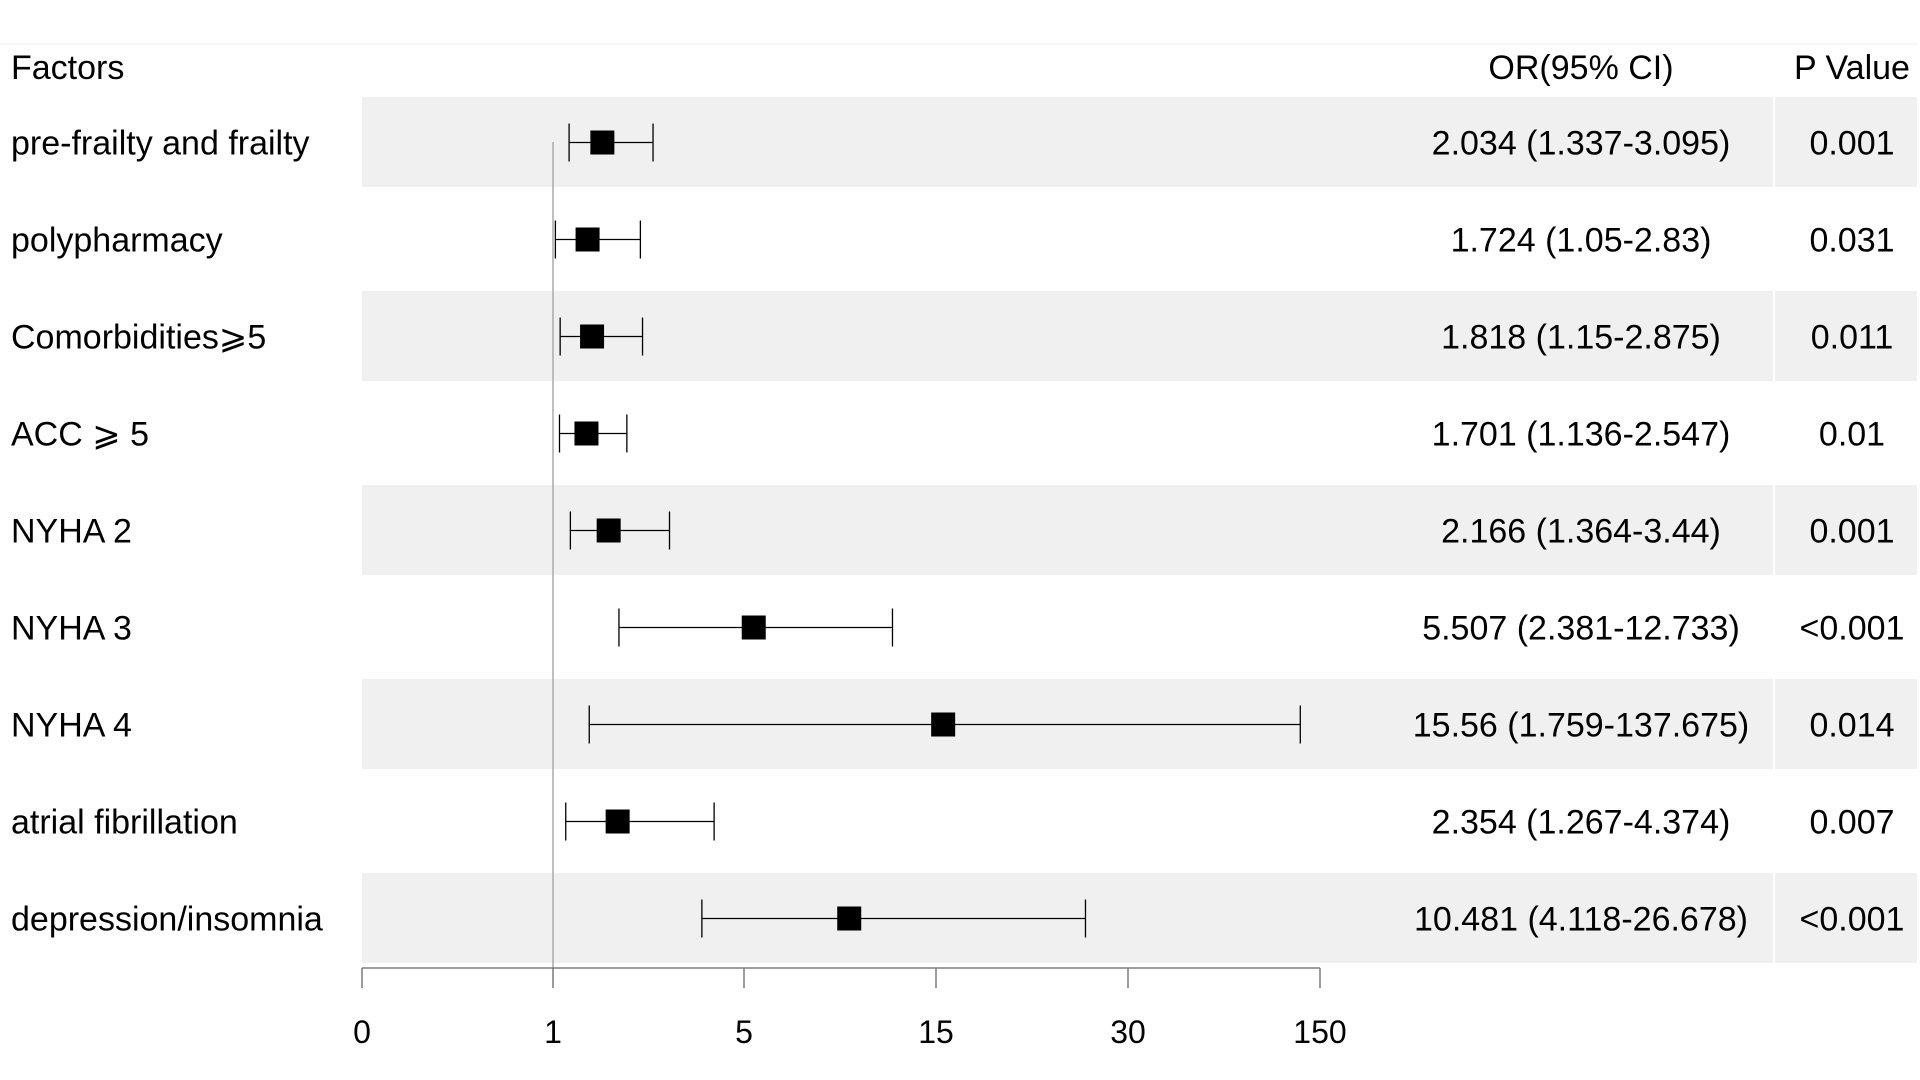  Describe the element at coordinates (744, 1032) in the screenshot. I see `tick-label: 5` at that location.